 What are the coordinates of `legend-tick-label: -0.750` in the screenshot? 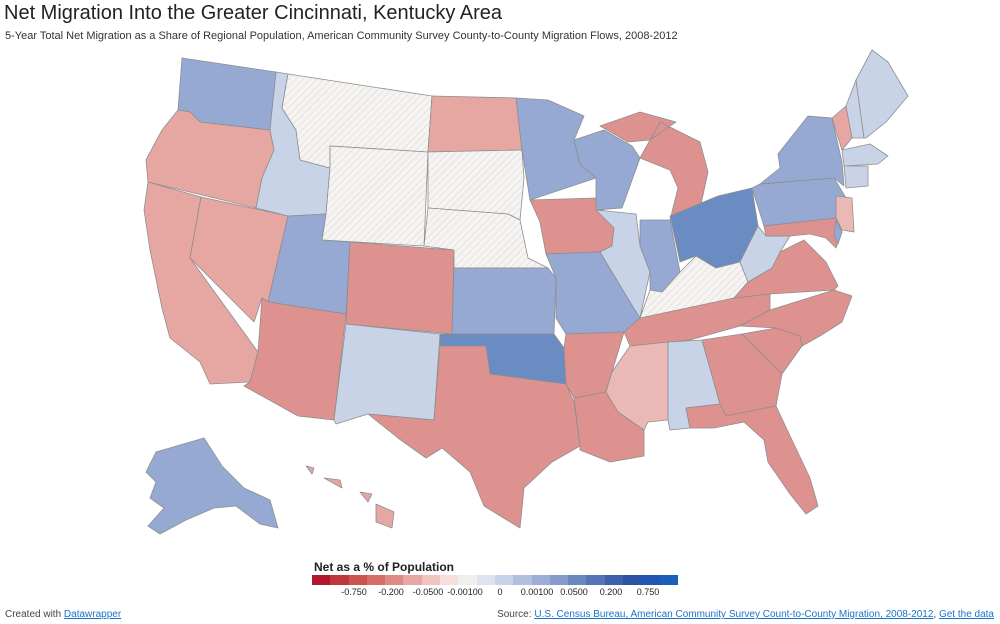 It's located at (354, 592).